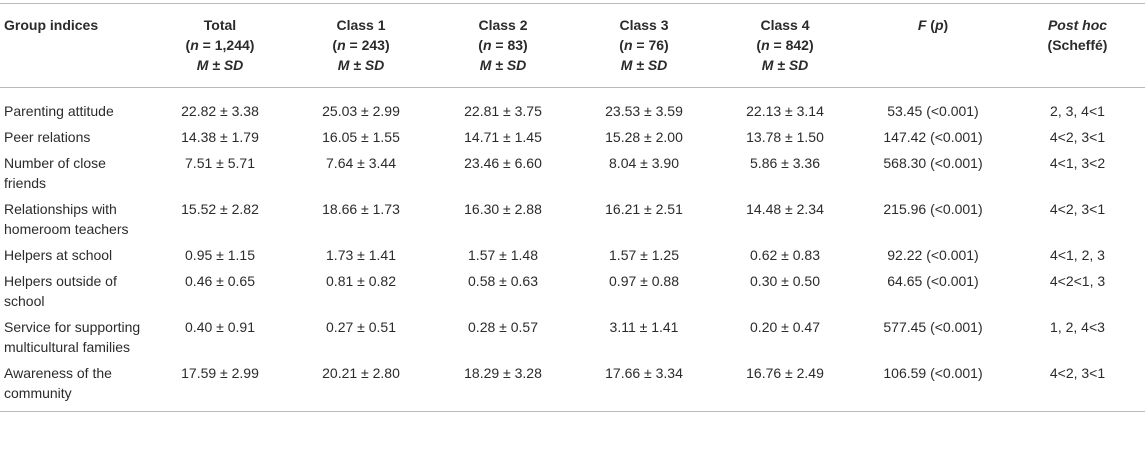 The height and width of the screenshot is (451, 1145). Describe the element at coordinates (644, 281) in the screenshot. I see `cell-class-3: 0.97 ± 0.88` at that location.